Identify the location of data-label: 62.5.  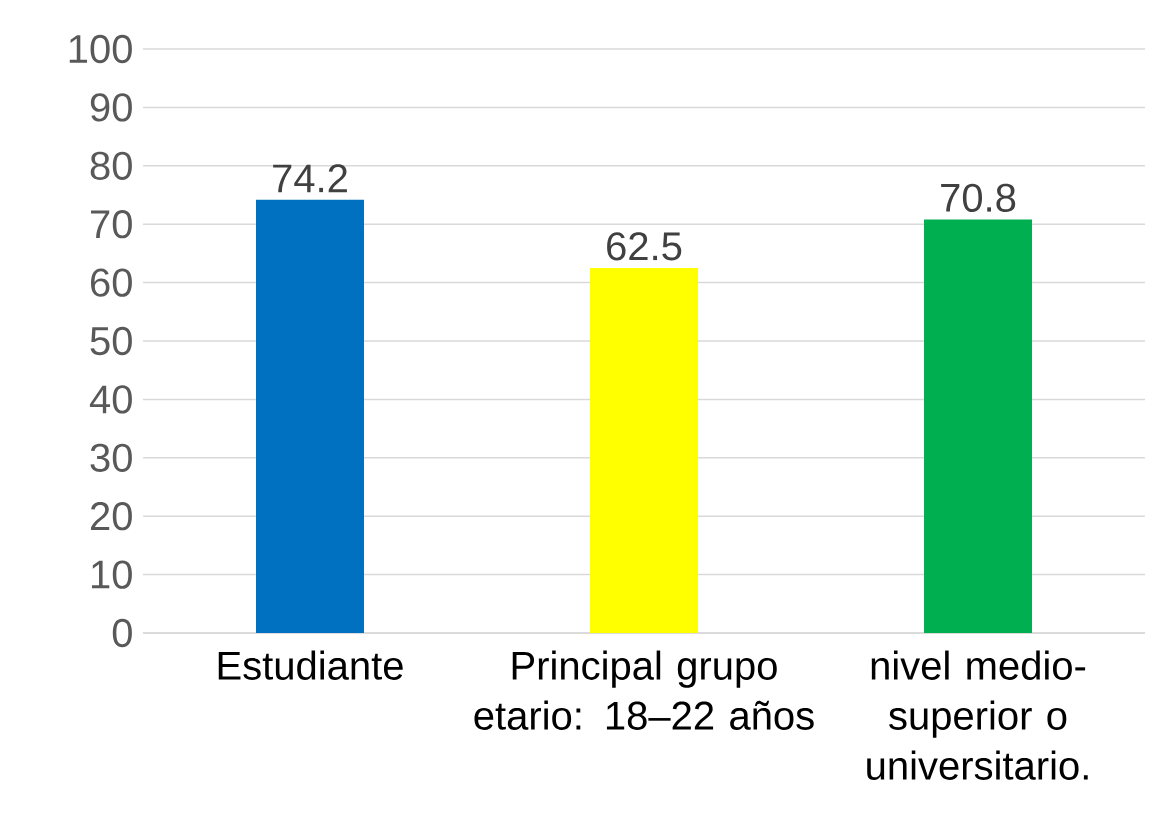
(644, 246).